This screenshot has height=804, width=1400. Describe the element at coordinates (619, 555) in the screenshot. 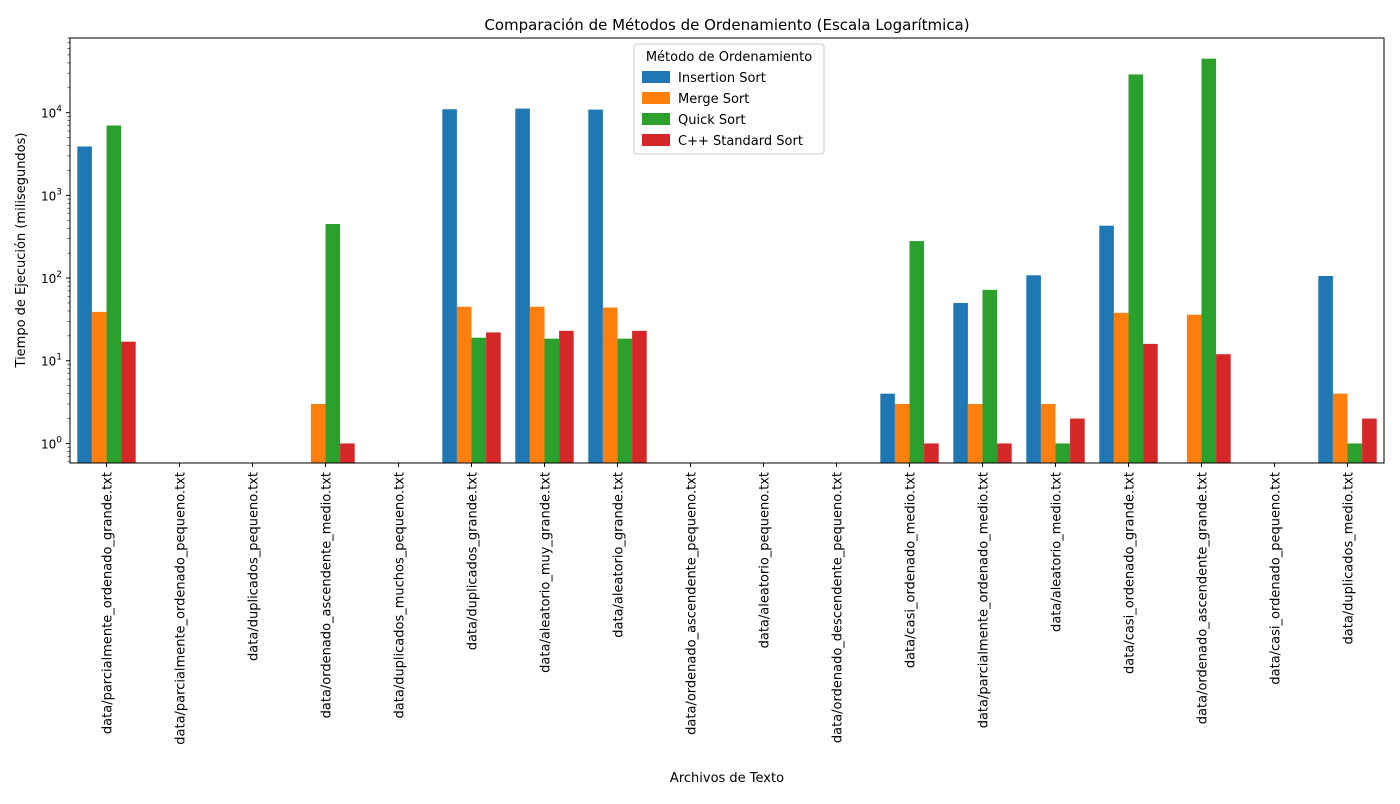

I see `x-tick-label: data/aleatorio_grande.txt` at that location.